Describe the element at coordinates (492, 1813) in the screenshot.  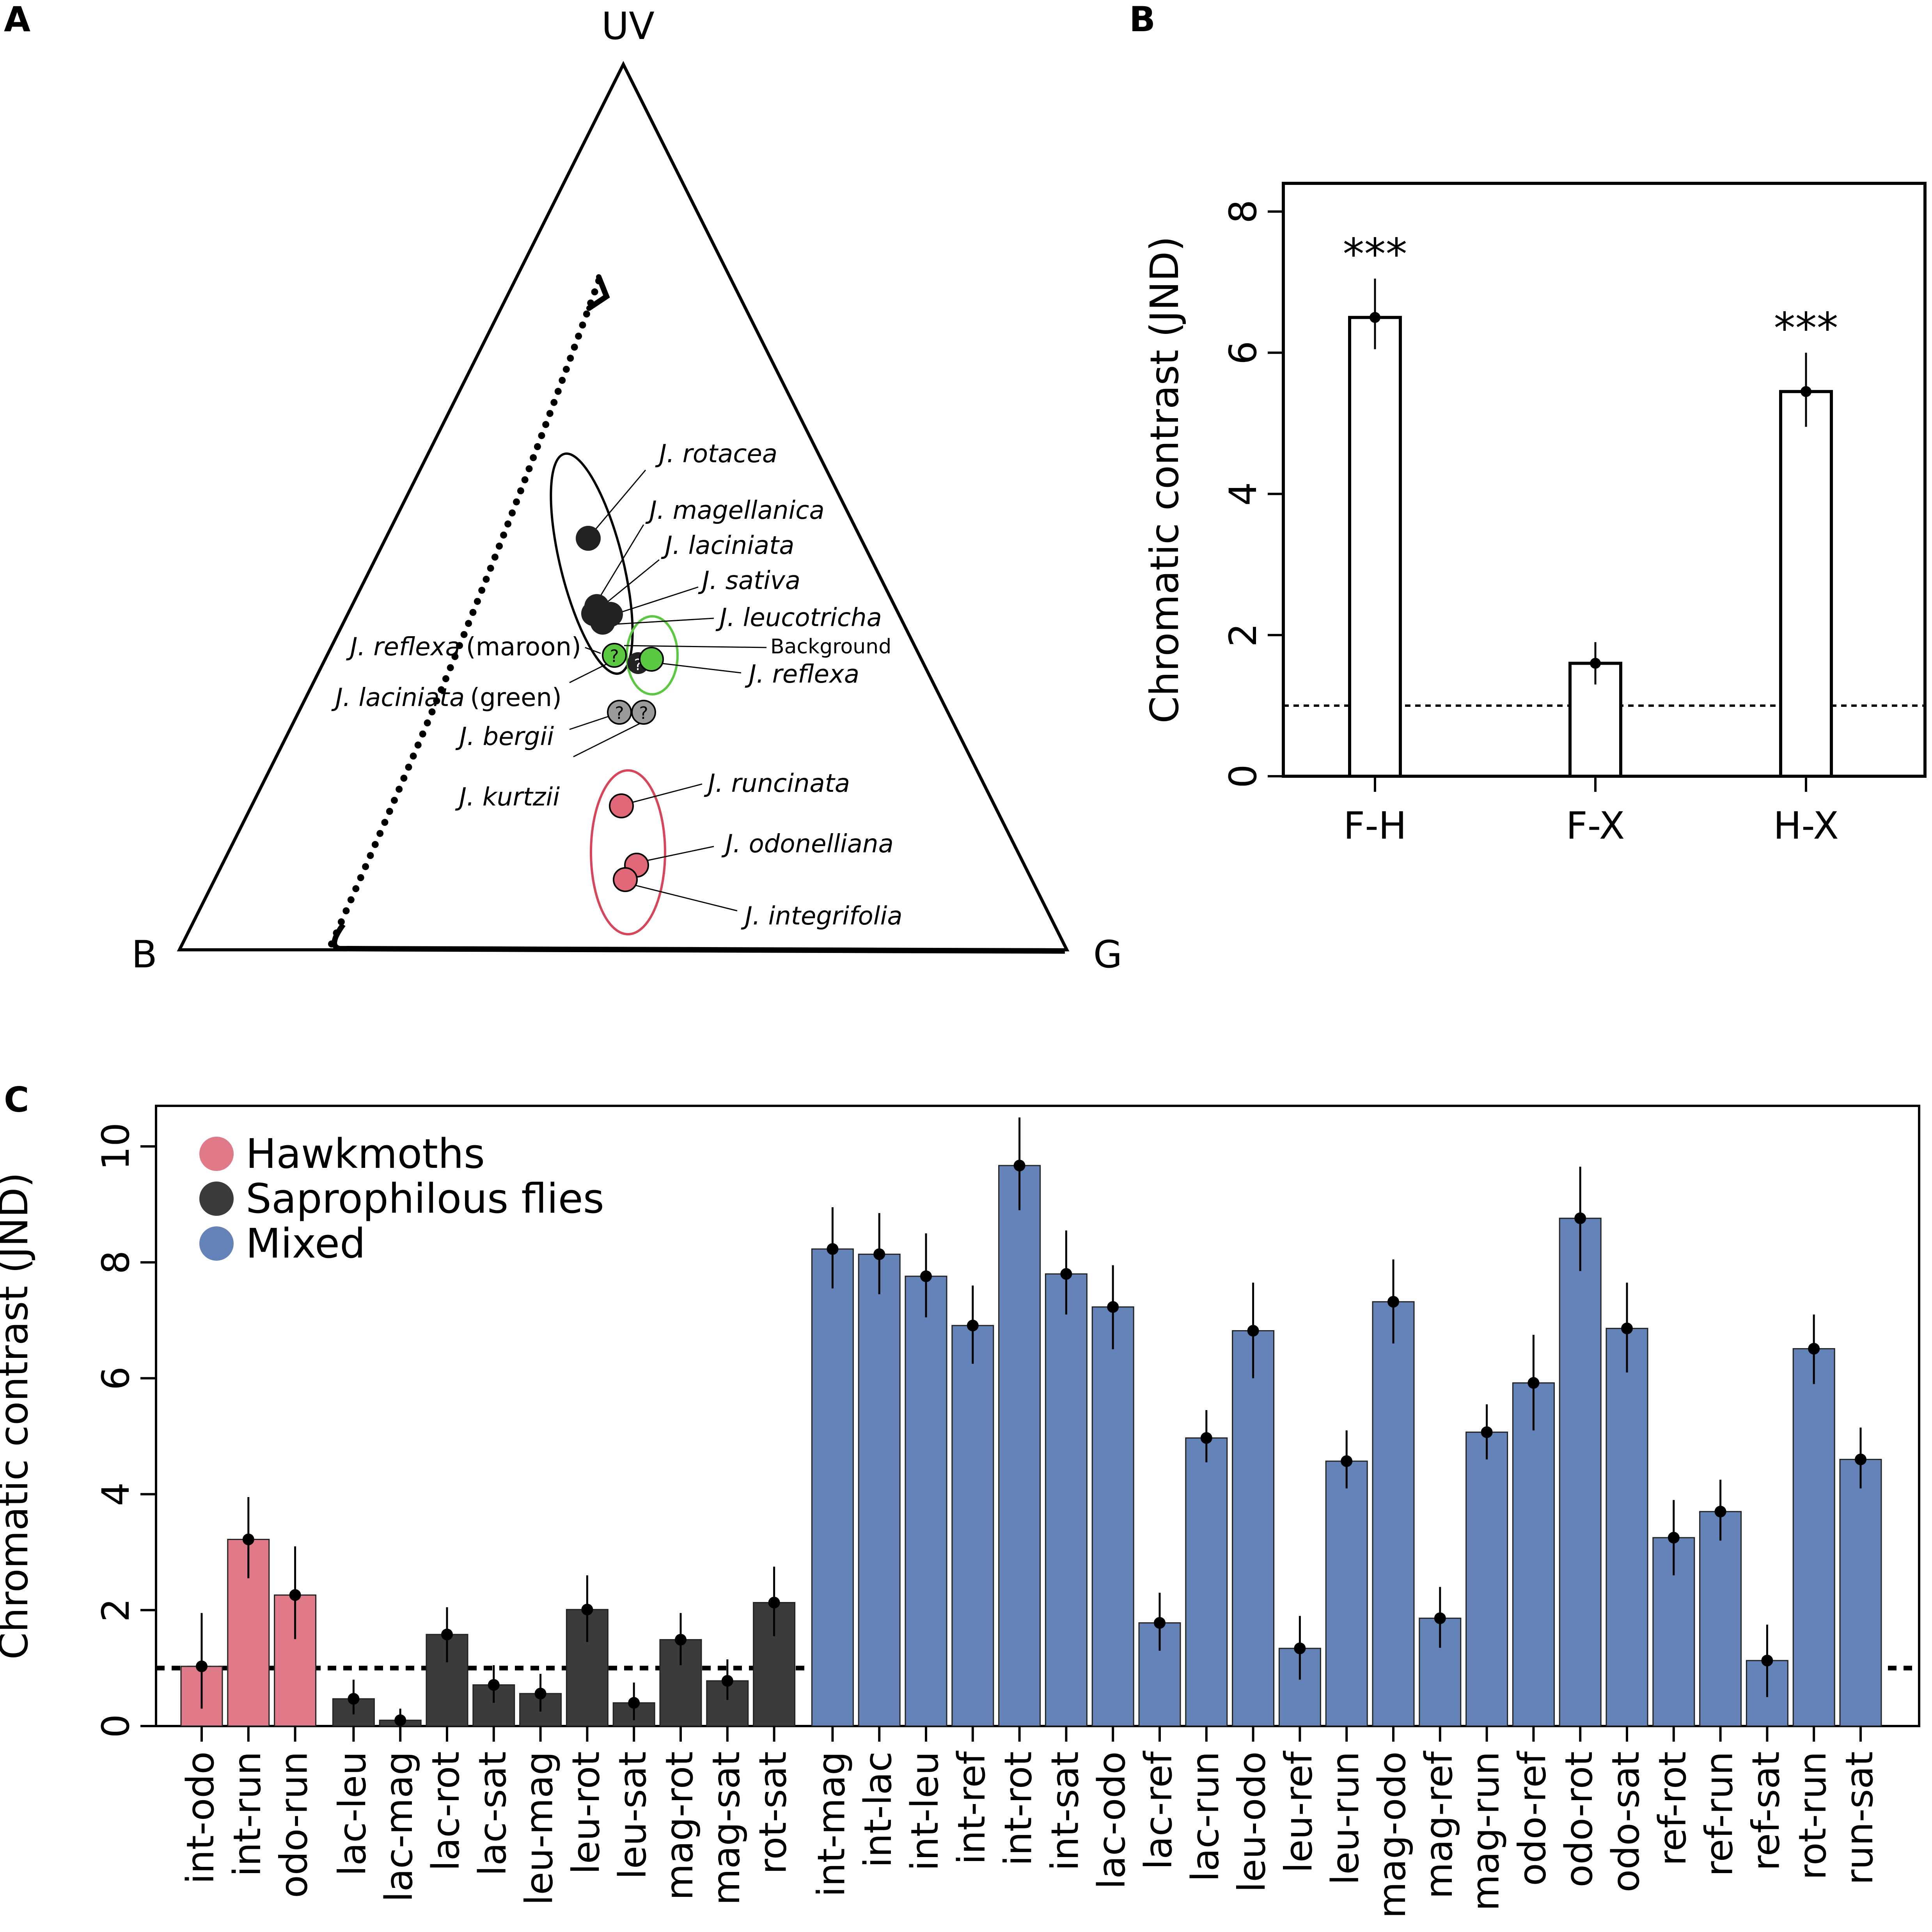
I see `x-tick-label: lac-sat` at that location.